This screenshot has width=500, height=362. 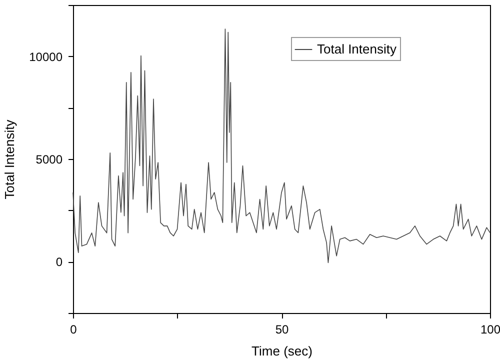 I want to click on x-axis-title: Time (sec), so click(x=282, y=351).